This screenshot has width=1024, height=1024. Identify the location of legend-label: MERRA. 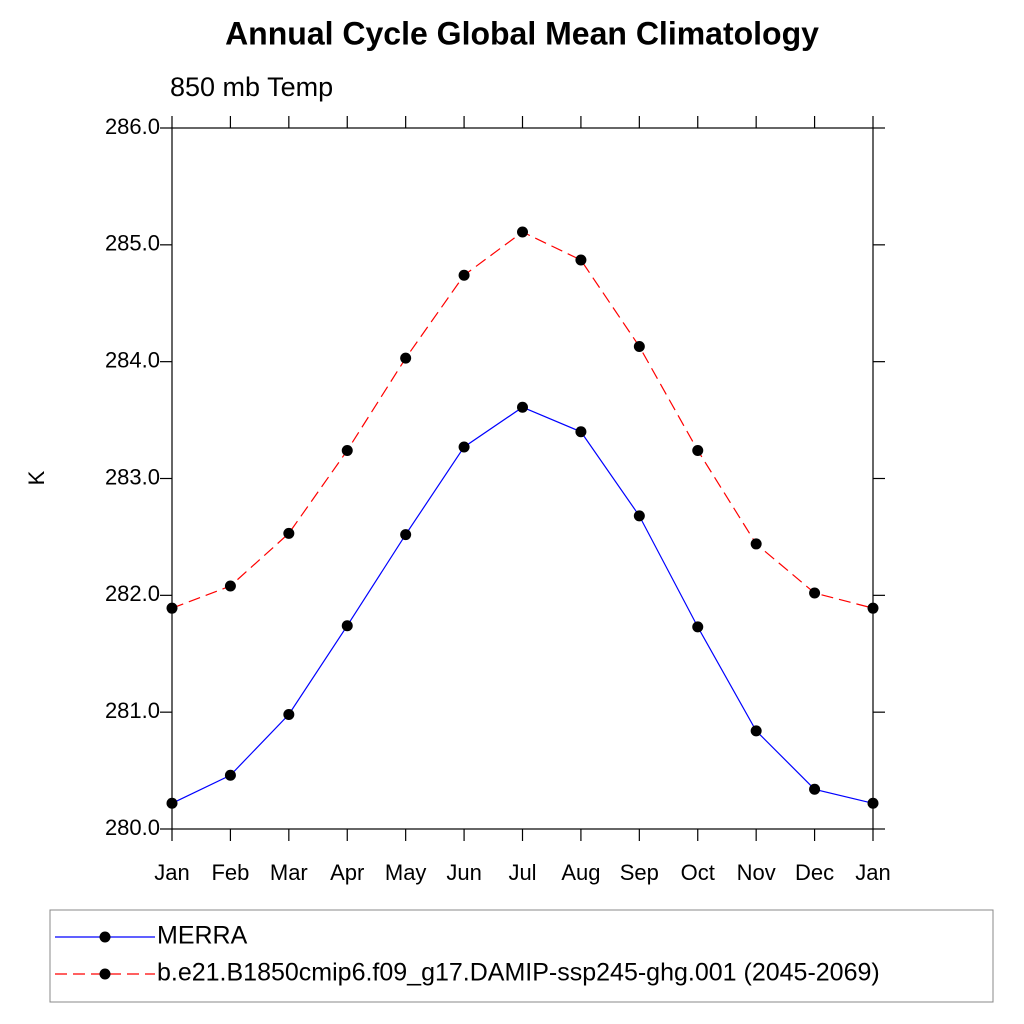
(202, 936).